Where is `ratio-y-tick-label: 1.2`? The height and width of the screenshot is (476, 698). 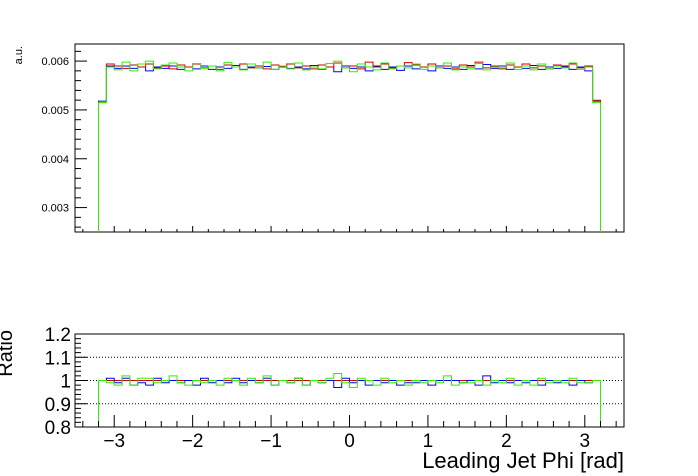
ratio-y-tick-label: 1.2 is located at coordinates (58, 335).